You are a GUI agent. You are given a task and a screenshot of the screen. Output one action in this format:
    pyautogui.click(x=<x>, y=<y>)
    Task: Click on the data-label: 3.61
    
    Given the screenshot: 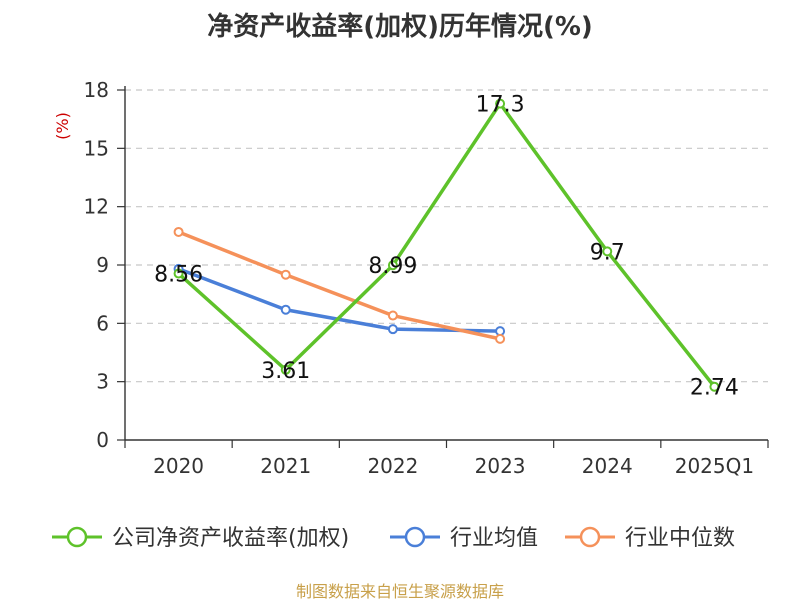 What is the action you would take?
    pyautogui.click(x=285, y=371)
    